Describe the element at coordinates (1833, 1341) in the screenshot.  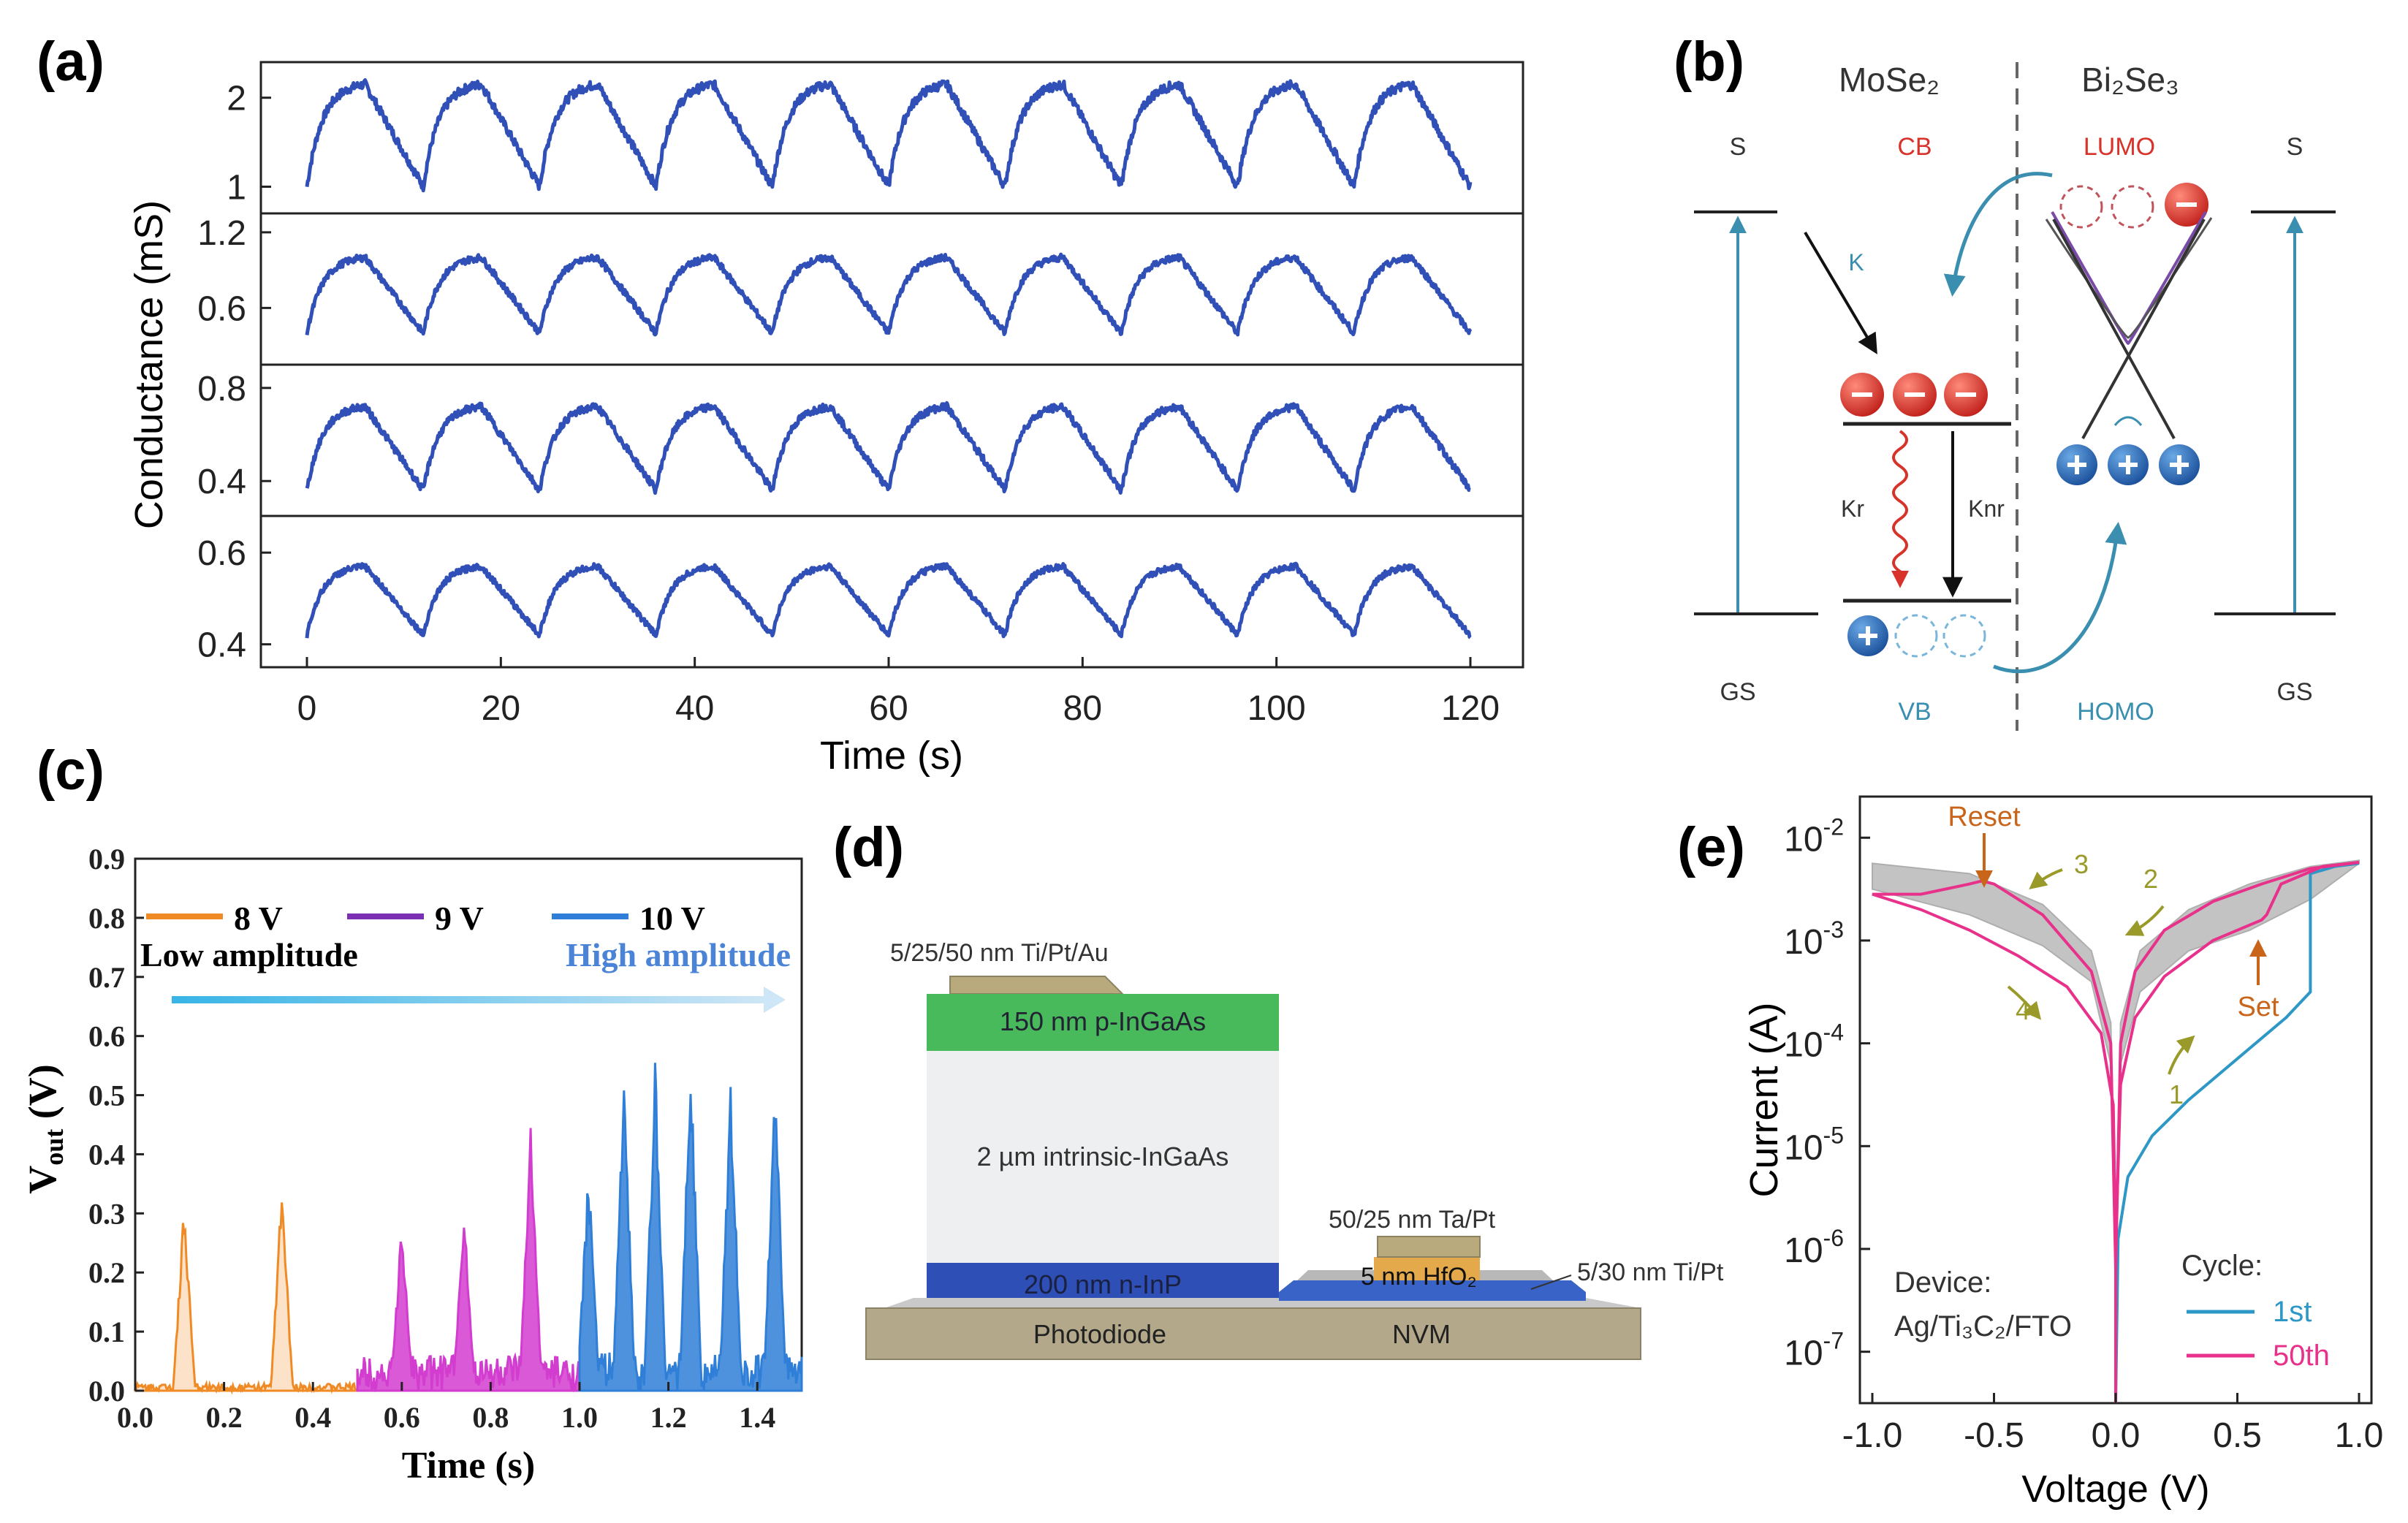
I see `y-tick-exponent: -7` at that location.